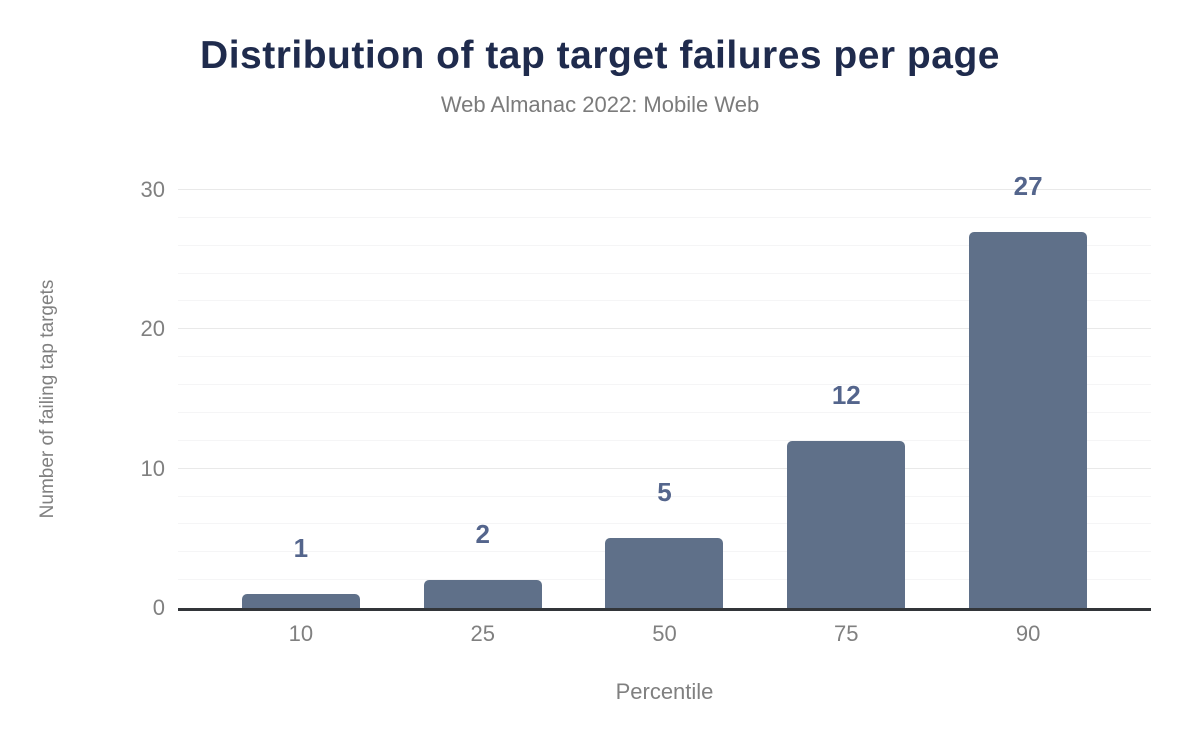 The image size is (1200, 742). Describe the element at coordinates (1028, 419) in the screenshot. I see `bar-p90` at that location.